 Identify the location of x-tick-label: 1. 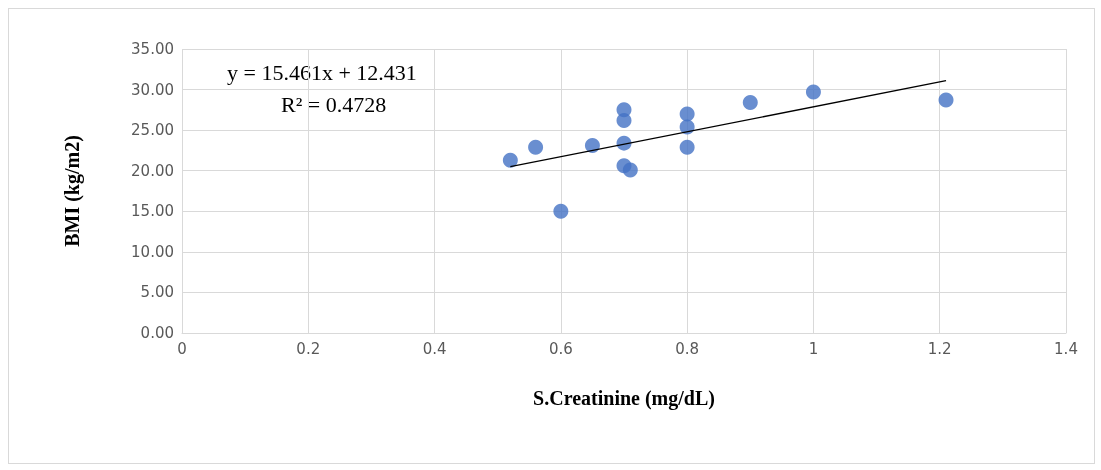
(813, 348).